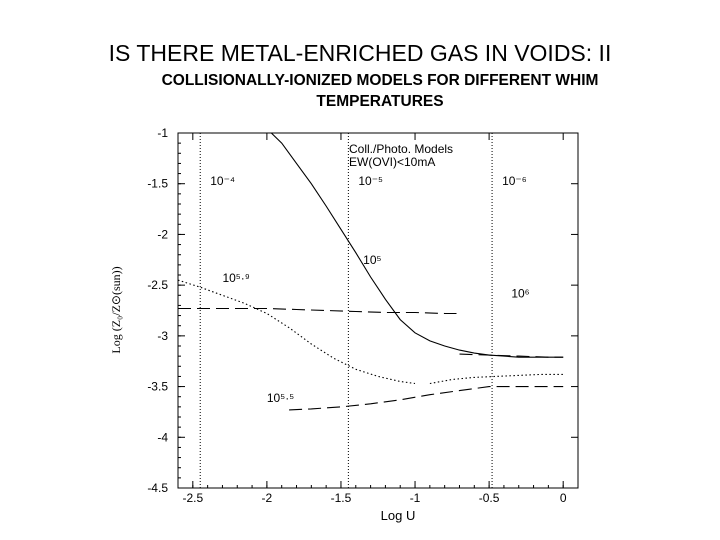  What do you see at coordinates (116, 309) in the screenshot?
I see `y-axis-label: Log (Z₀/Z⊙(sun))` at bounding box center [116, 309].